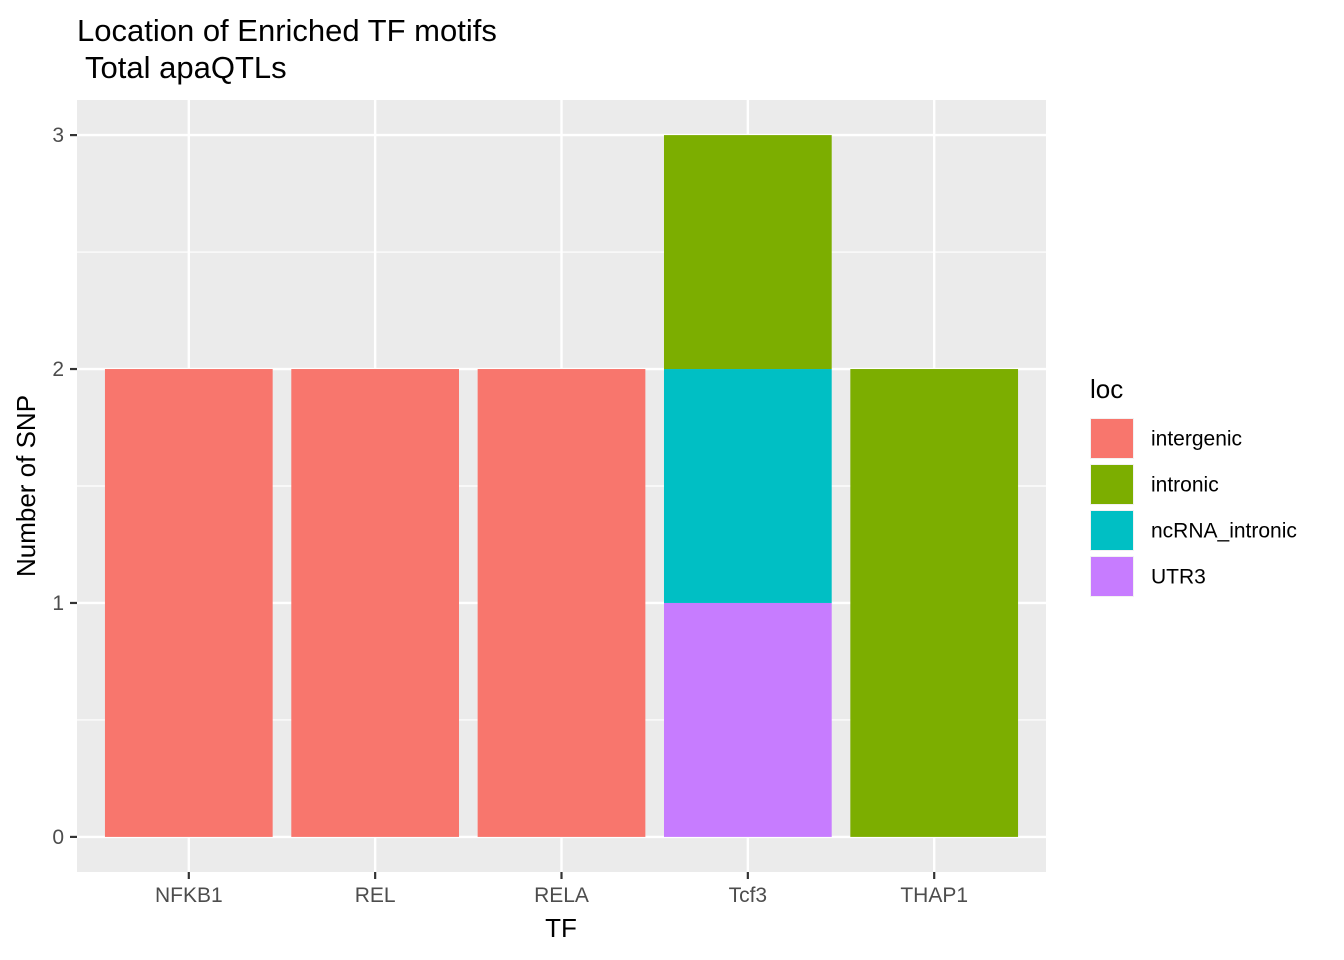 The image size is (1344, 960). Describe the element at coordinates (747, 486) in the screenshot. I see `bar-tcf3-ncrna-intronic` at that location.